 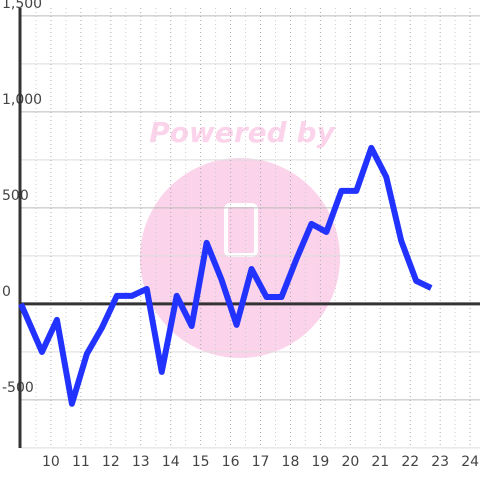 I want to click on y-tick-label: -500, so click(x=18, y=388).